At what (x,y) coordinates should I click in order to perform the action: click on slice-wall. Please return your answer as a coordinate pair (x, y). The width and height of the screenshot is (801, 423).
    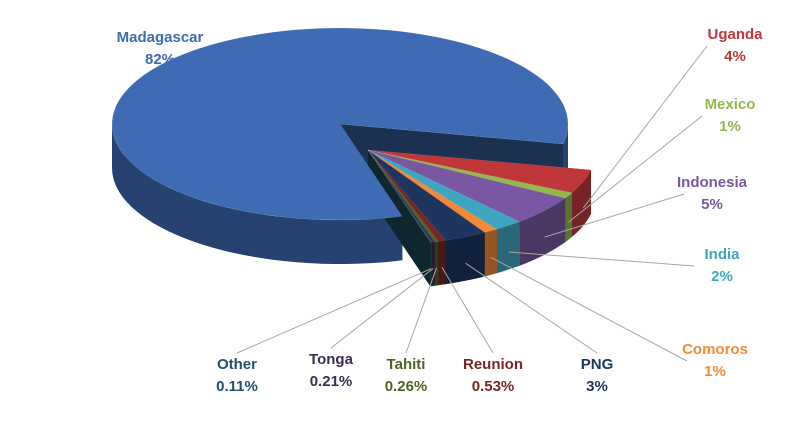
    Looking at the image, I should click on (399, 218).